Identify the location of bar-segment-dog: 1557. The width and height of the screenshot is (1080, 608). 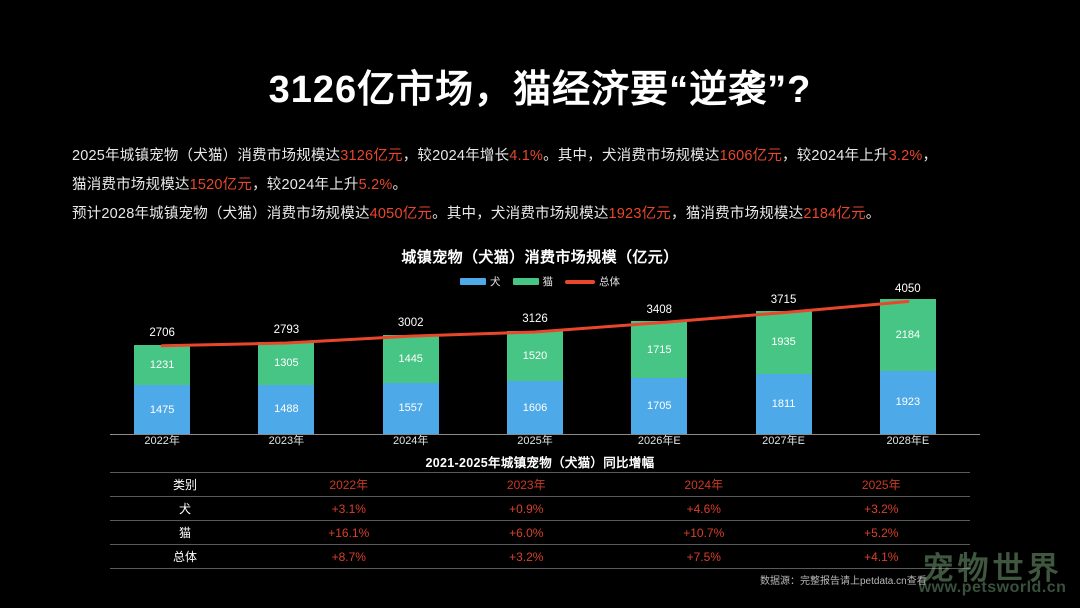
(410, 408).